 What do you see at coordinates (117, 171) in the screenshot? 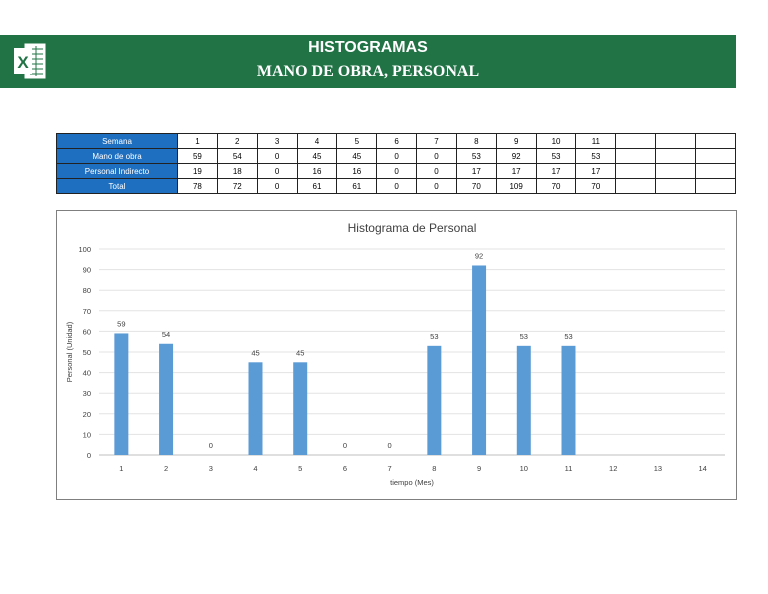
I see `row-header: Personal Indirecto` at bounding box center [117, 171].